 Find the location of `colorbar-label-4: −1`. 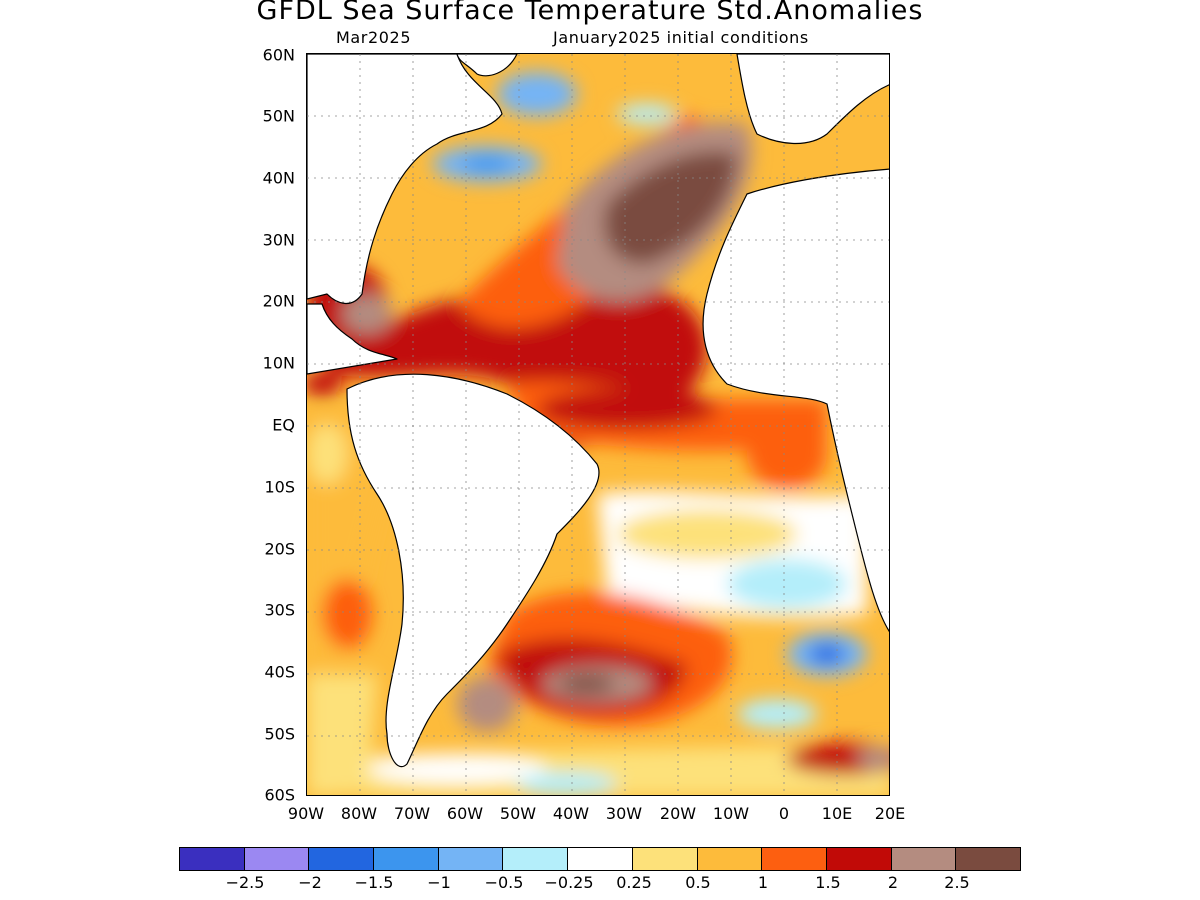

colorbar-label-4: −1 is located at coordinates (439, 882).